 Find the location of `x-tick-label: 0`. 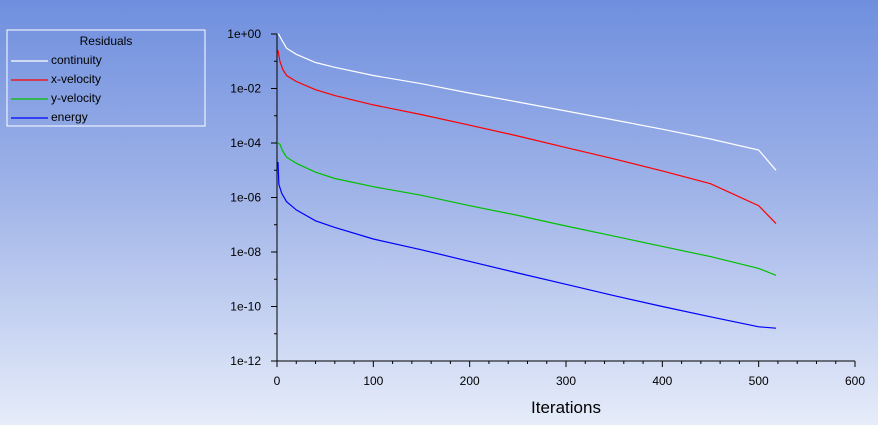

x-tick-label: 0 is located at coordinates (277, 381).